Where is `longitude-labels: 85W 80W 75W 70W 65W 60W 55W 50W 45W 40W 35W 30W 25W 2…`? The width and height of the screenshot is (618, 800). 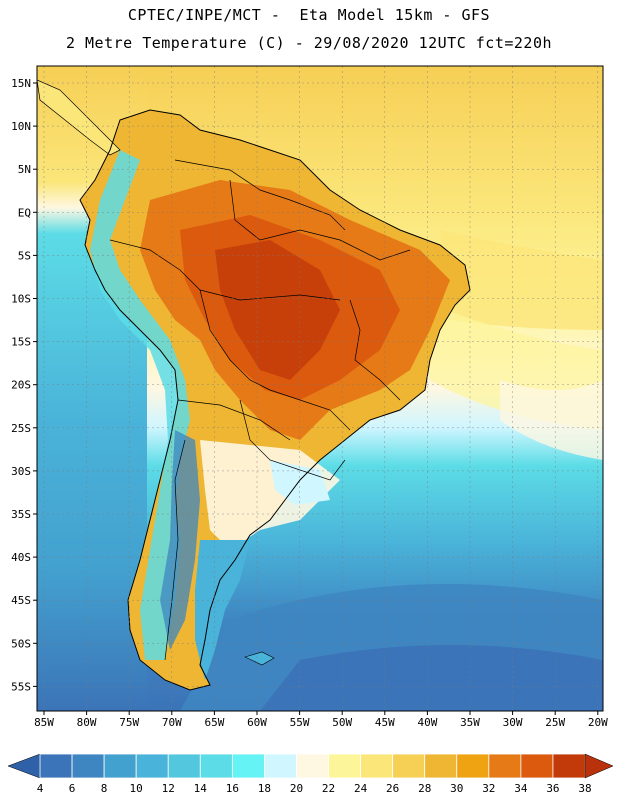
longitude-labels: 85W 80W 75W 70W 65W 60W 55W 50W 45W 40W 35W 30W 25W 2… is located at coordinates (321, 720).